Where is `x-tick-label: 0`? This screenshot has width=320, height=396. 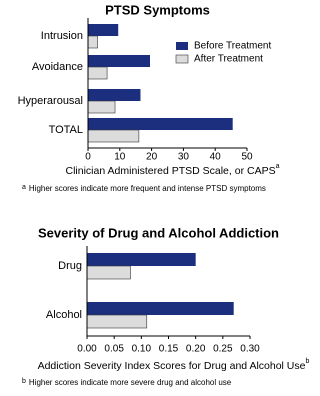
x-tick-label: 0 is located at coordinates (88, 157).